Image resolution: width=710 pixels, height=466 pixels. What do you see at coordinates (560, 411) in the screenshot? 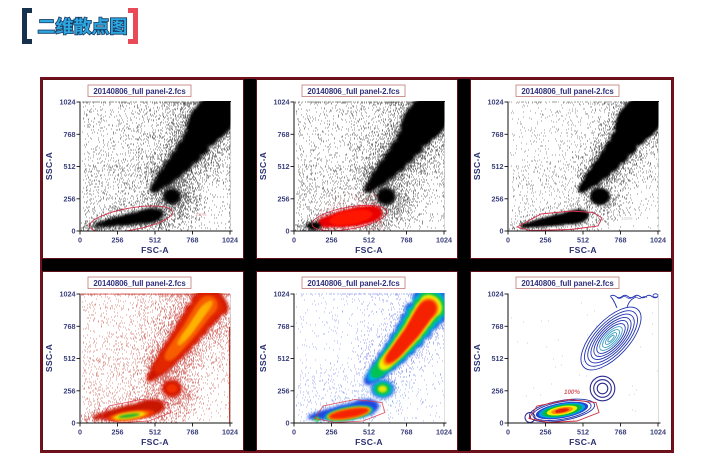
I see `svg-text: 84.8` at bounding box center [560, 411].